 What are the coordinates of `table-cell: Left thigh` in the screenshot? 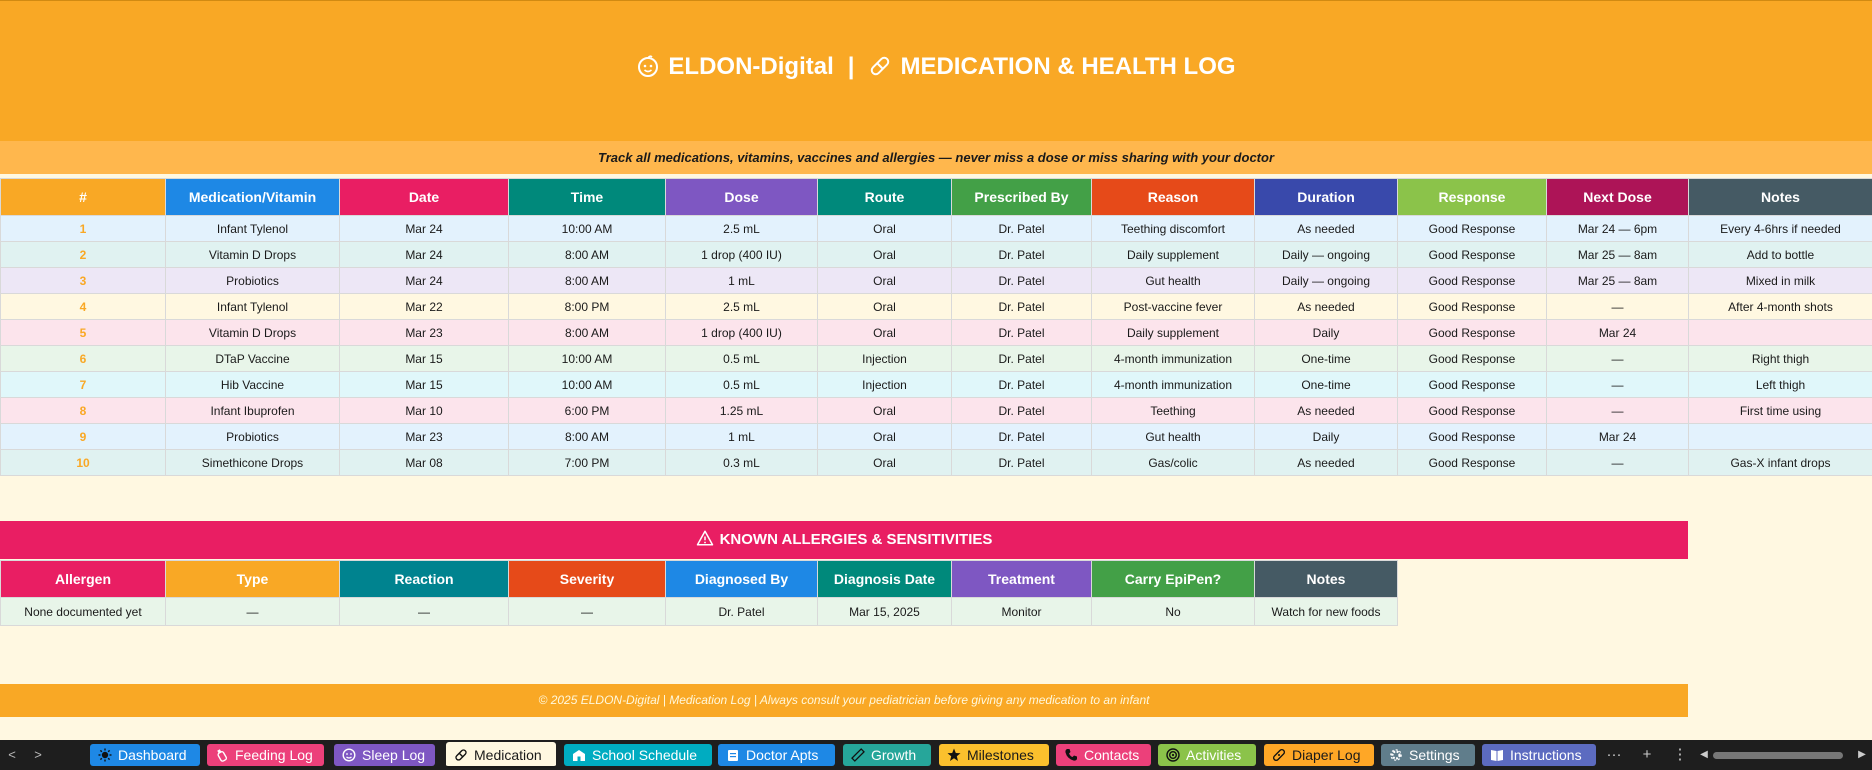 It's located at (1780, 384).